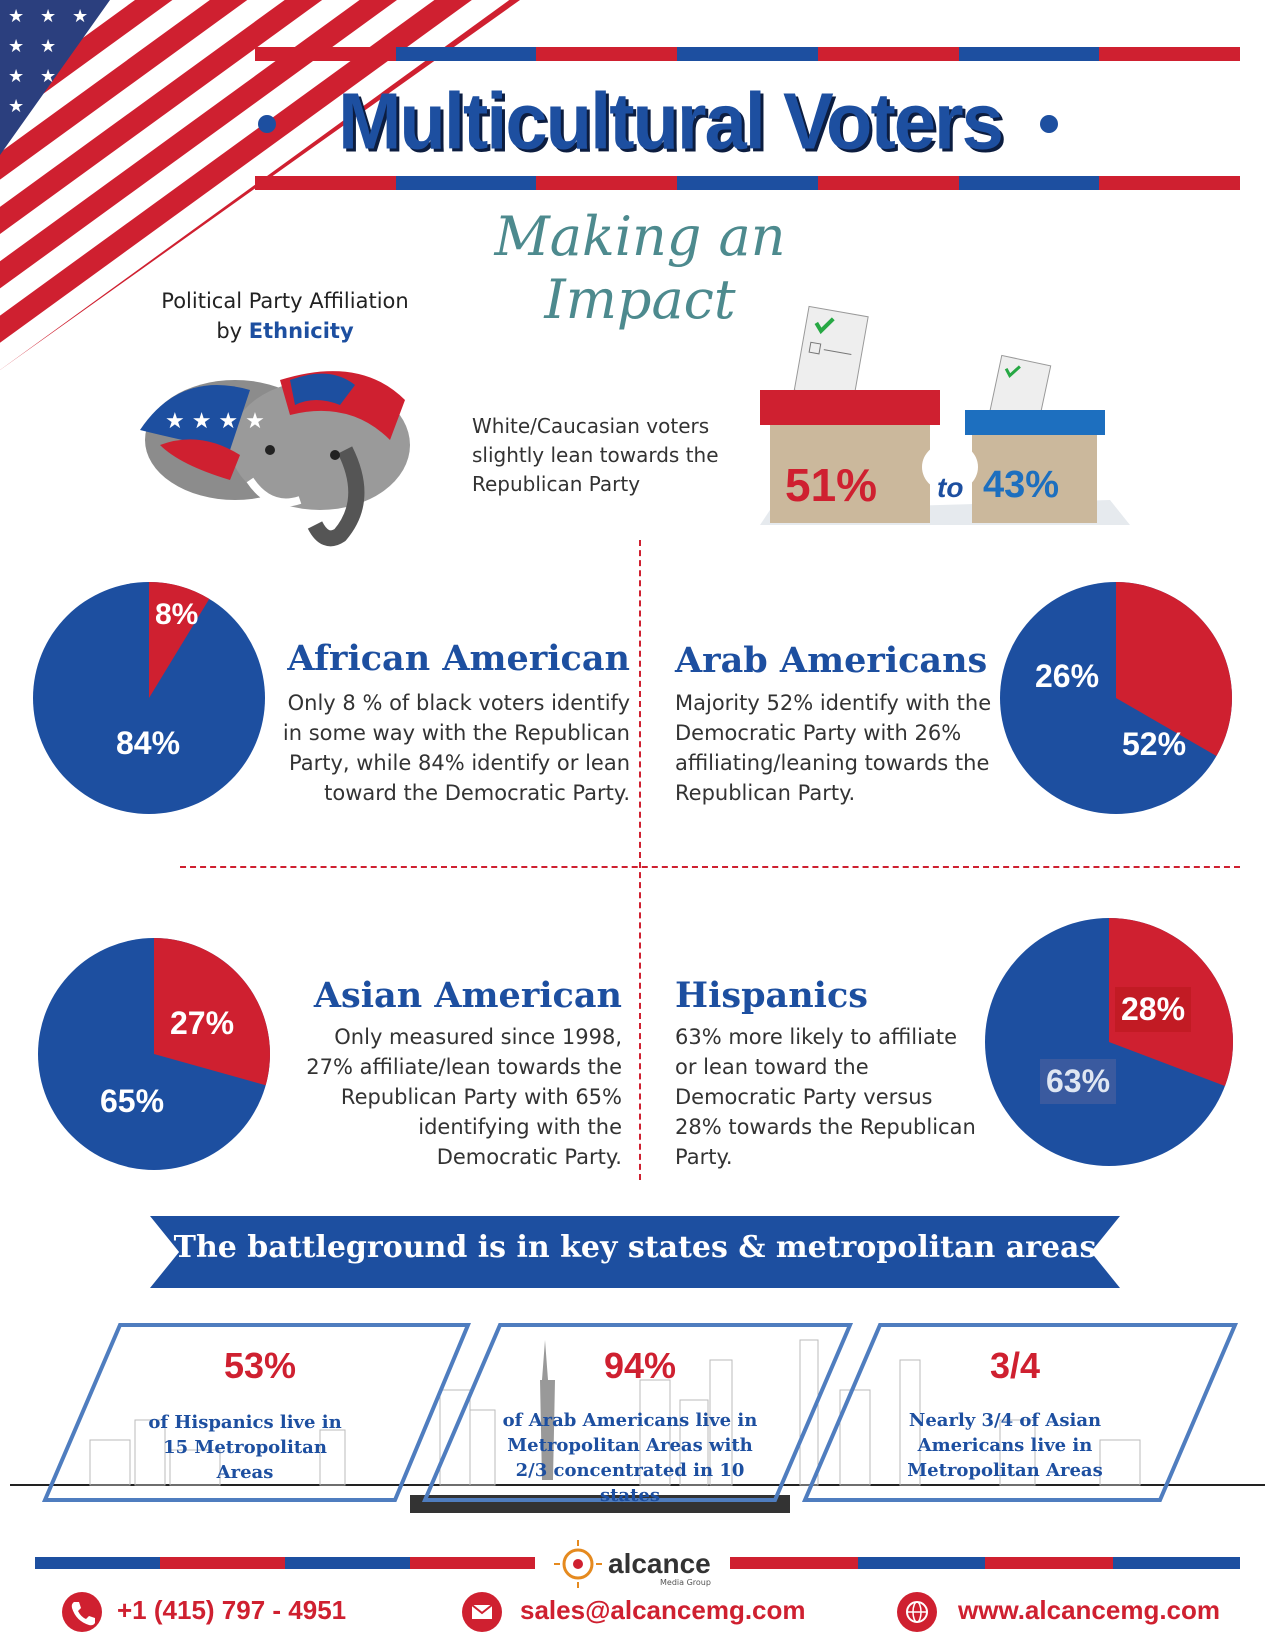 The image size is (1275, 1650). I want to click on footer-stripe-left, so click(285, 1563).